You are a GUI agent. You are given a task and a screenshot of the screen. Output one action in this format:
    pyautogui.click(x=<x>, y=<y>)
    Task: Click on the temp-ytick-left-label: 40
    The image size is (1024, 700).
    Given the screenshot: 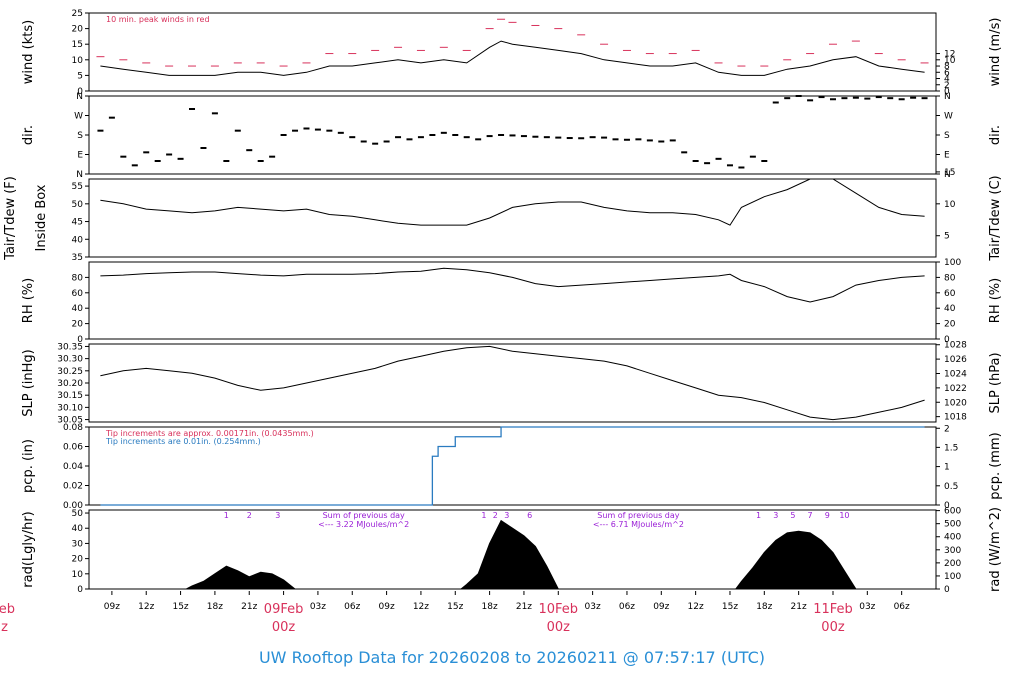 What is the action you would take?
    pyautogui.click(x=78, y=240)
    